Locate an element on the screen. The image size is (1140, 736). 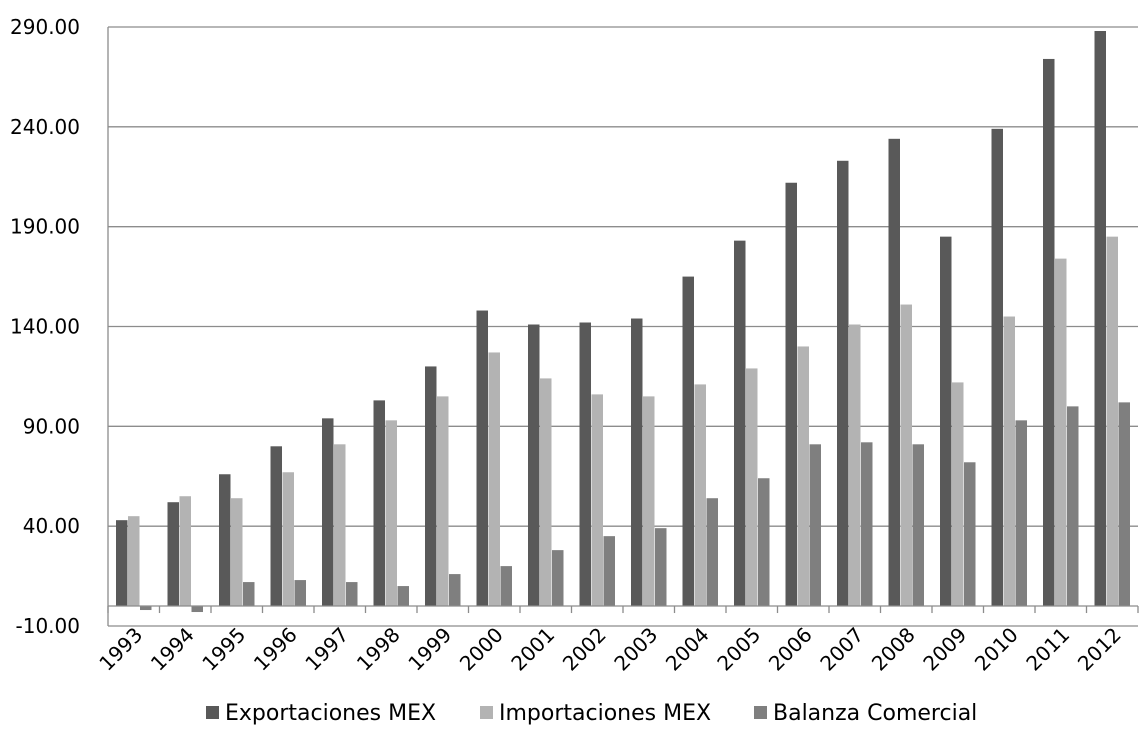
legend-item: Balanza Comercial is located at coordinates (865, 713).